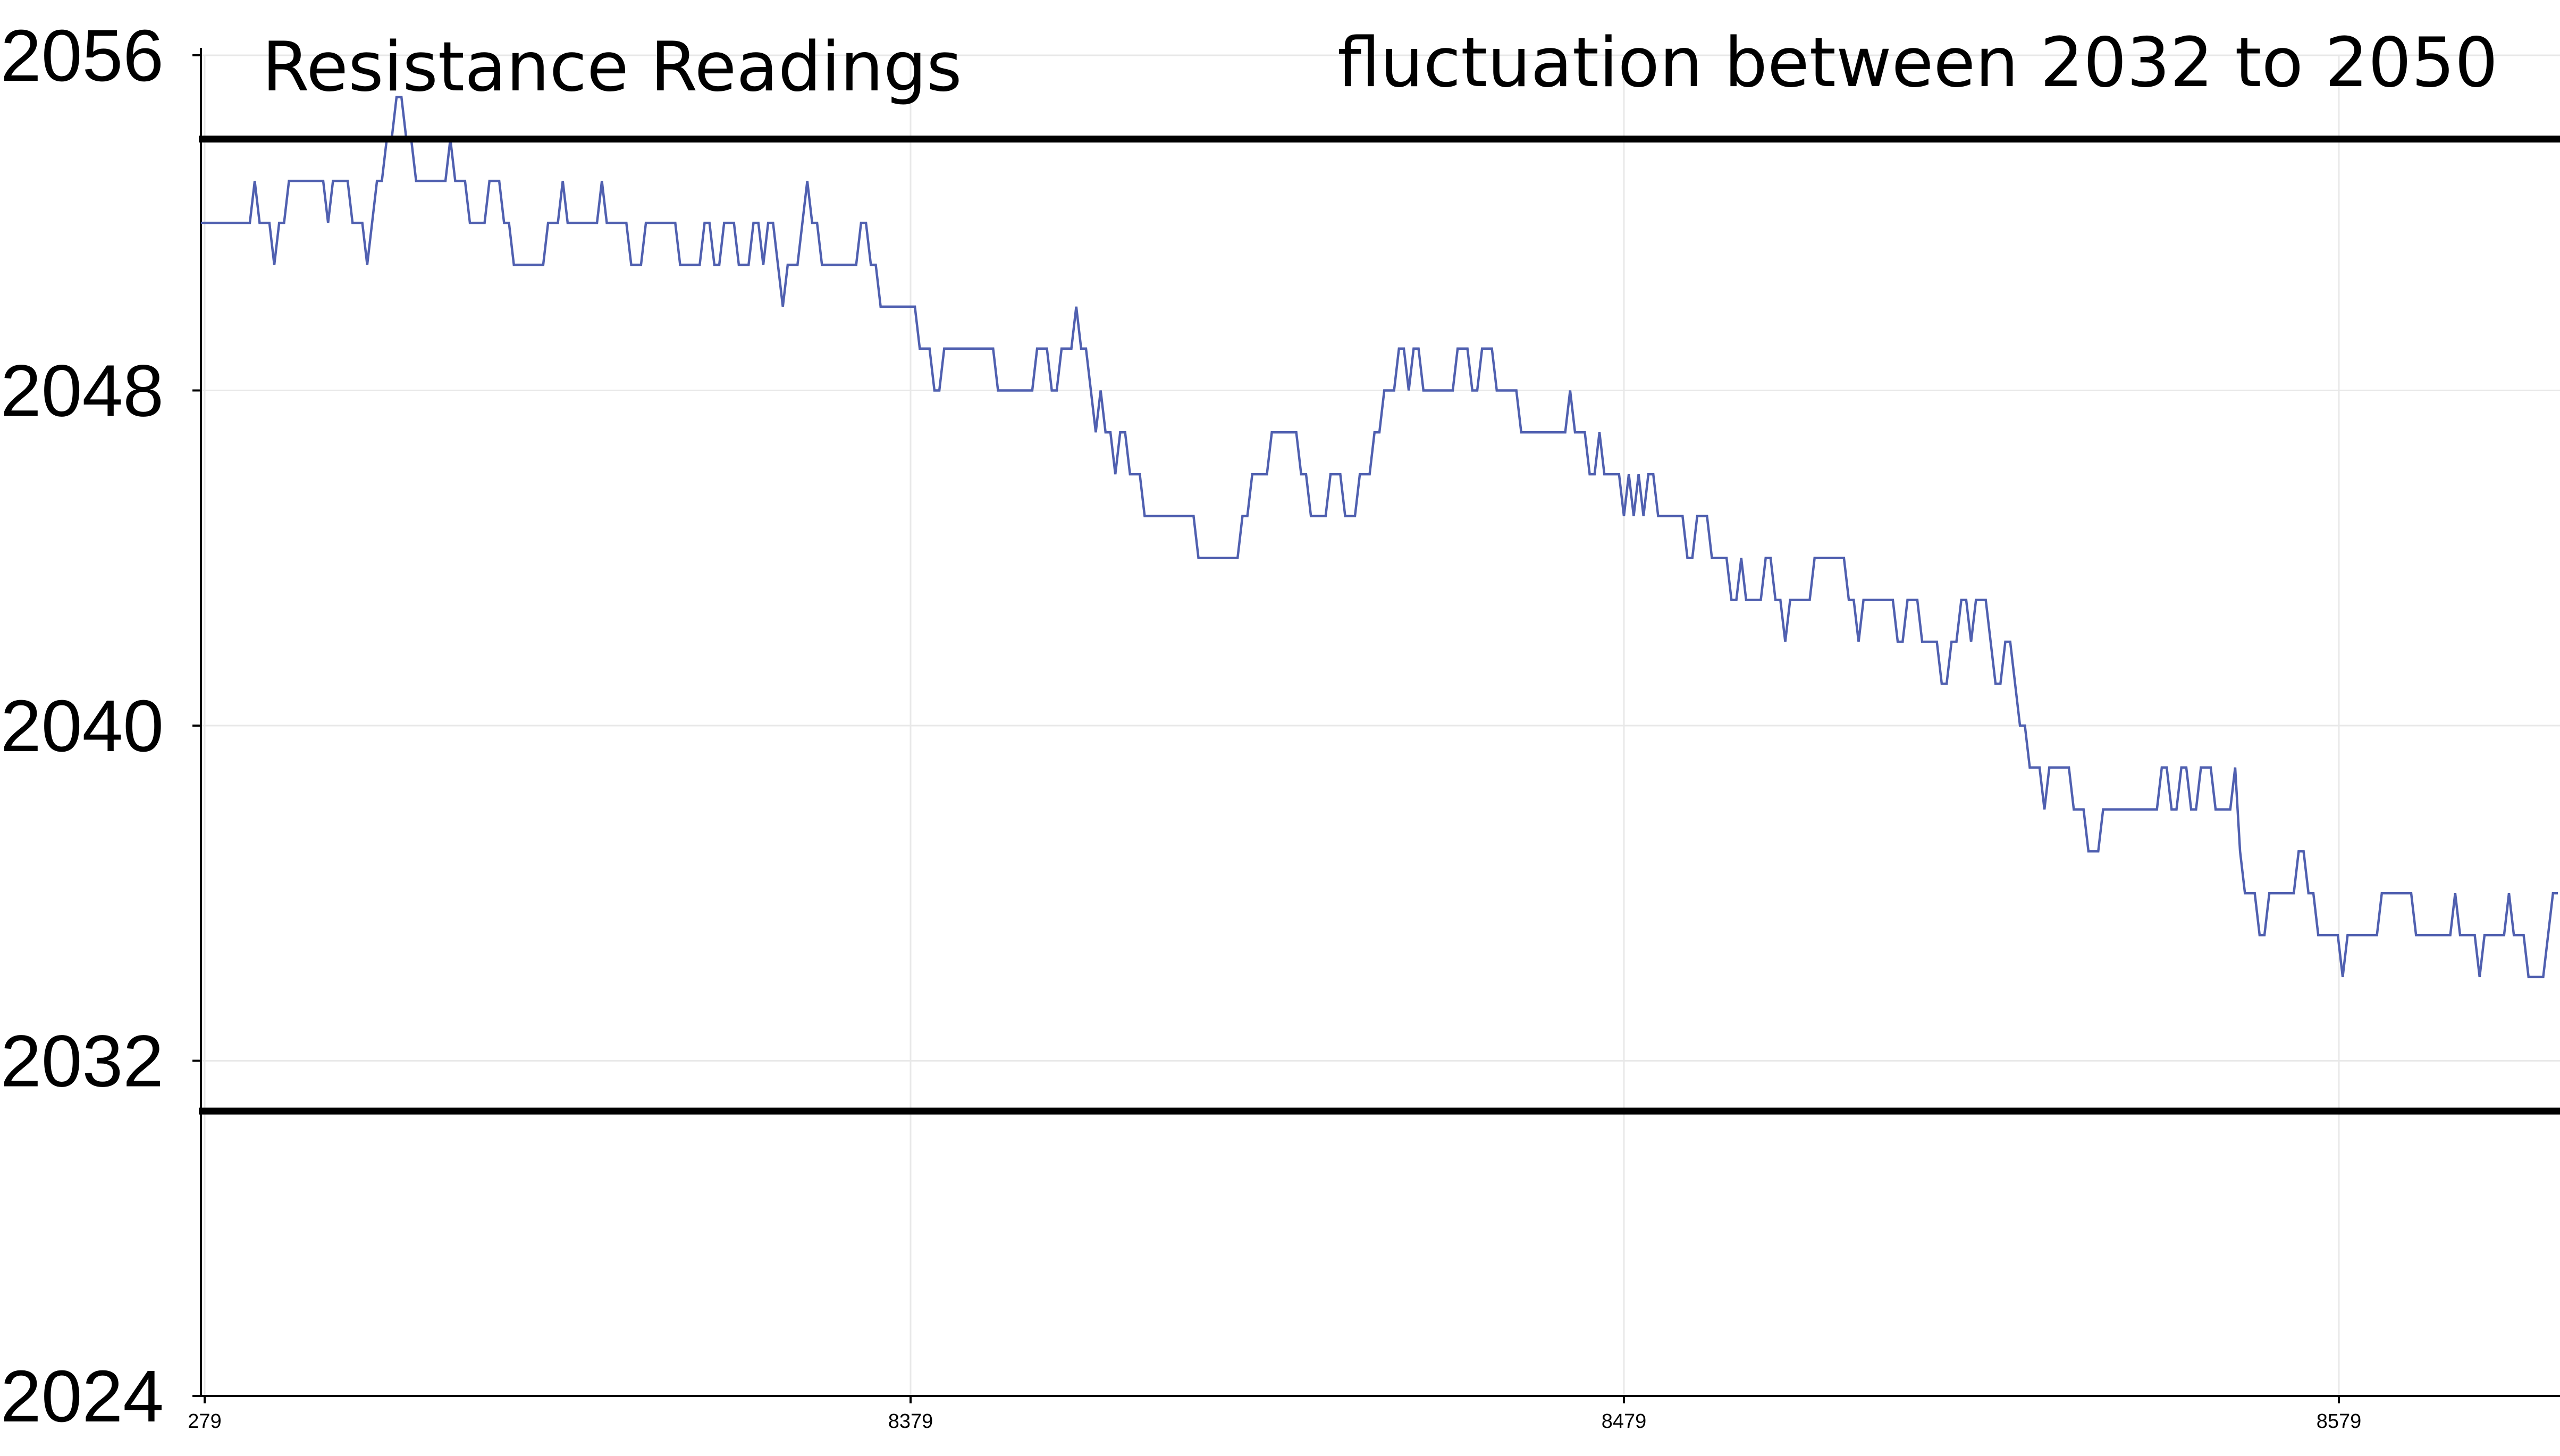 This screenshot has height=1456, width=2560. I want to click on x-tick-label: 8579, so click(2339, 1421).